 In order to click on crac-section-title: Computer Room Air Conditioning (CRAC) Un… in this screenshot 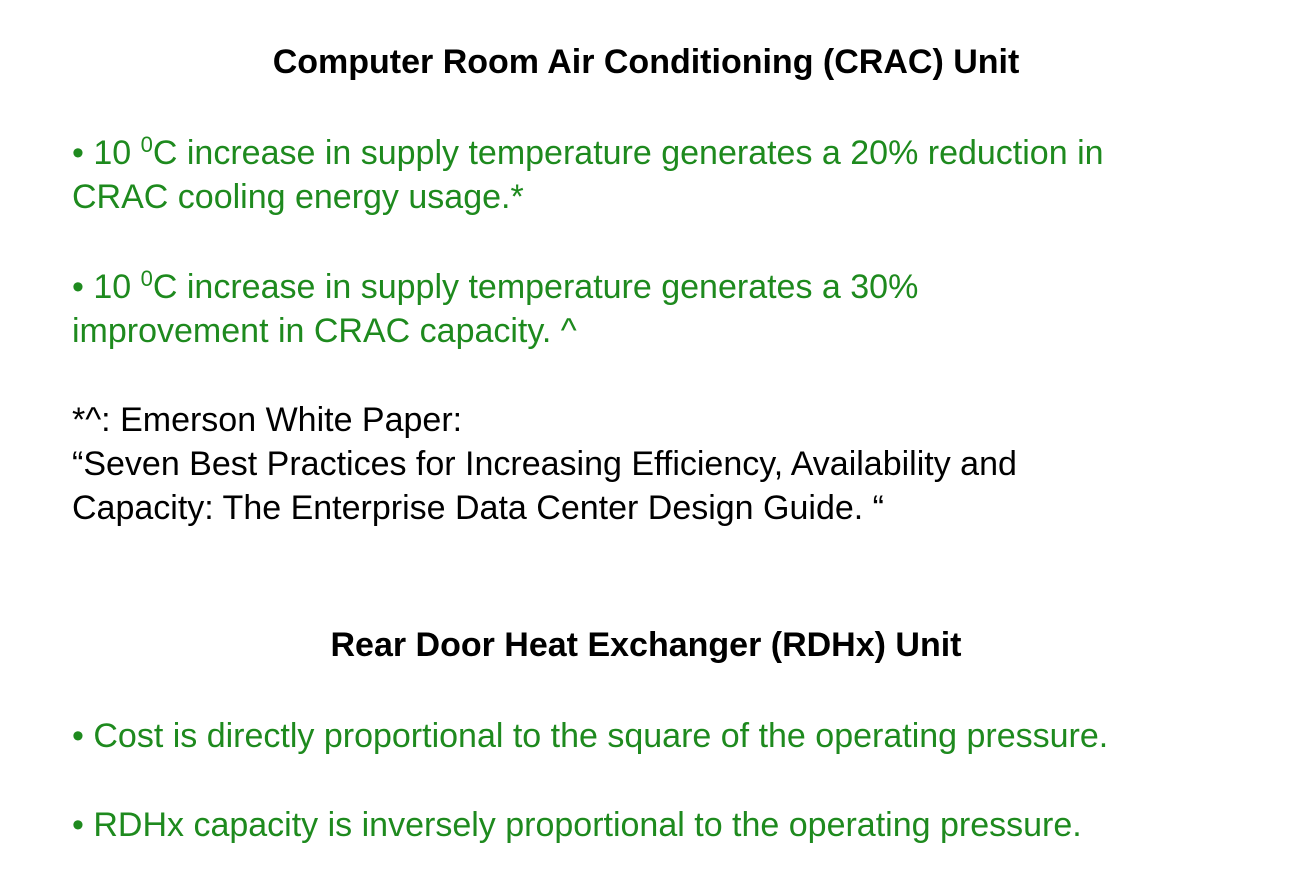, I will do `click(646, 62)`.